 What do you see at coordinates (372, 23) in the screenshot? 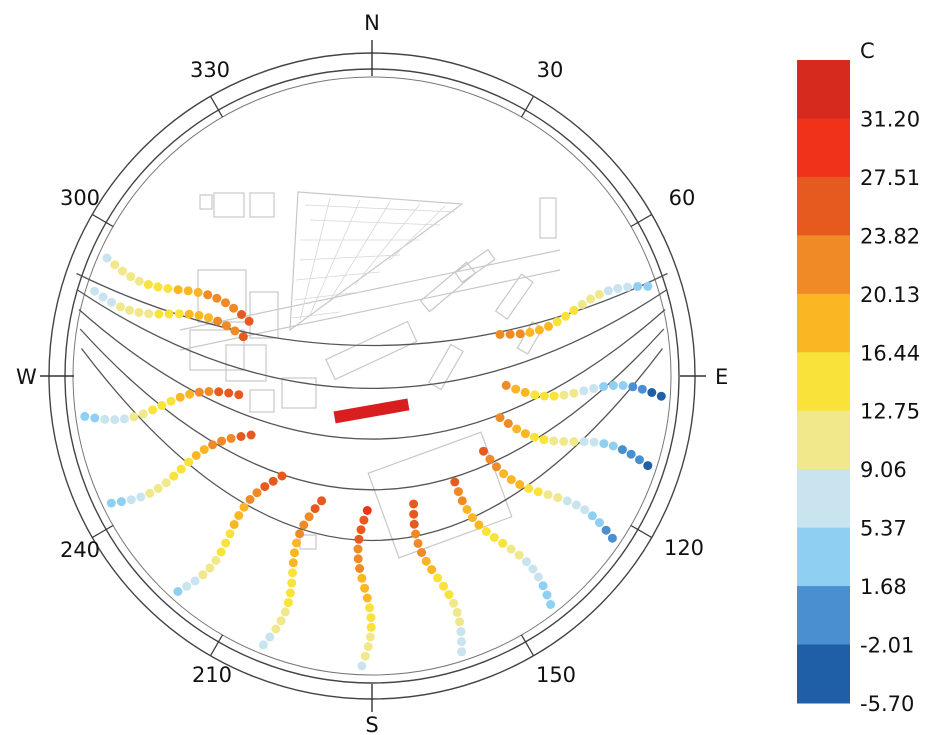
I see `north-label: N` at bounding box center [372, 23].